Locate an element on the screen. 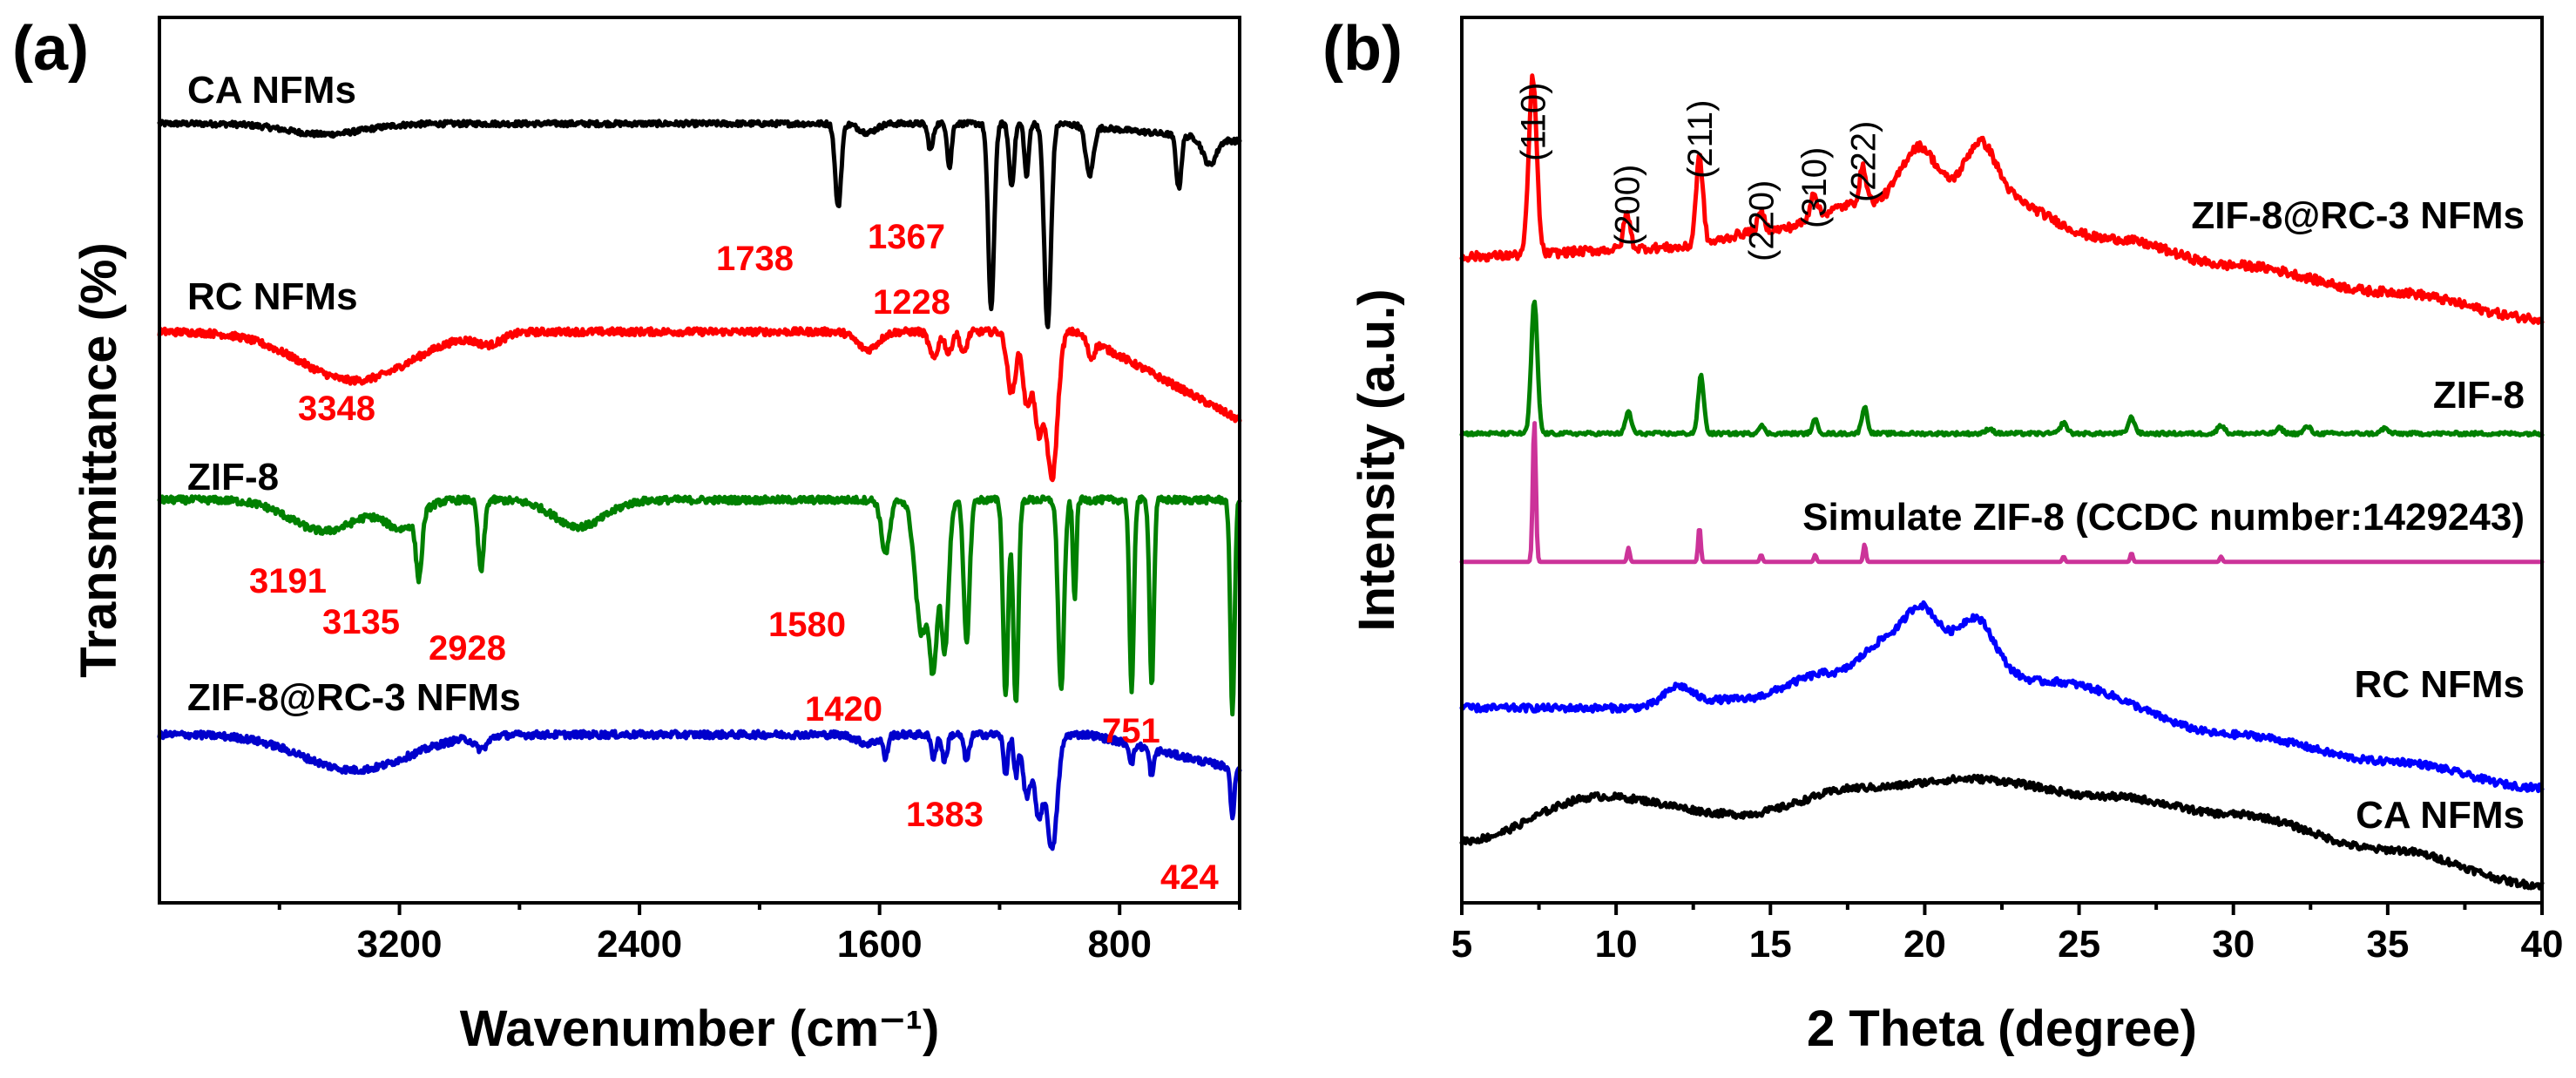 This screenshot has height=1078, width=2576. ftir-ann-1383: 1383 is located at coordinates (945, 815).